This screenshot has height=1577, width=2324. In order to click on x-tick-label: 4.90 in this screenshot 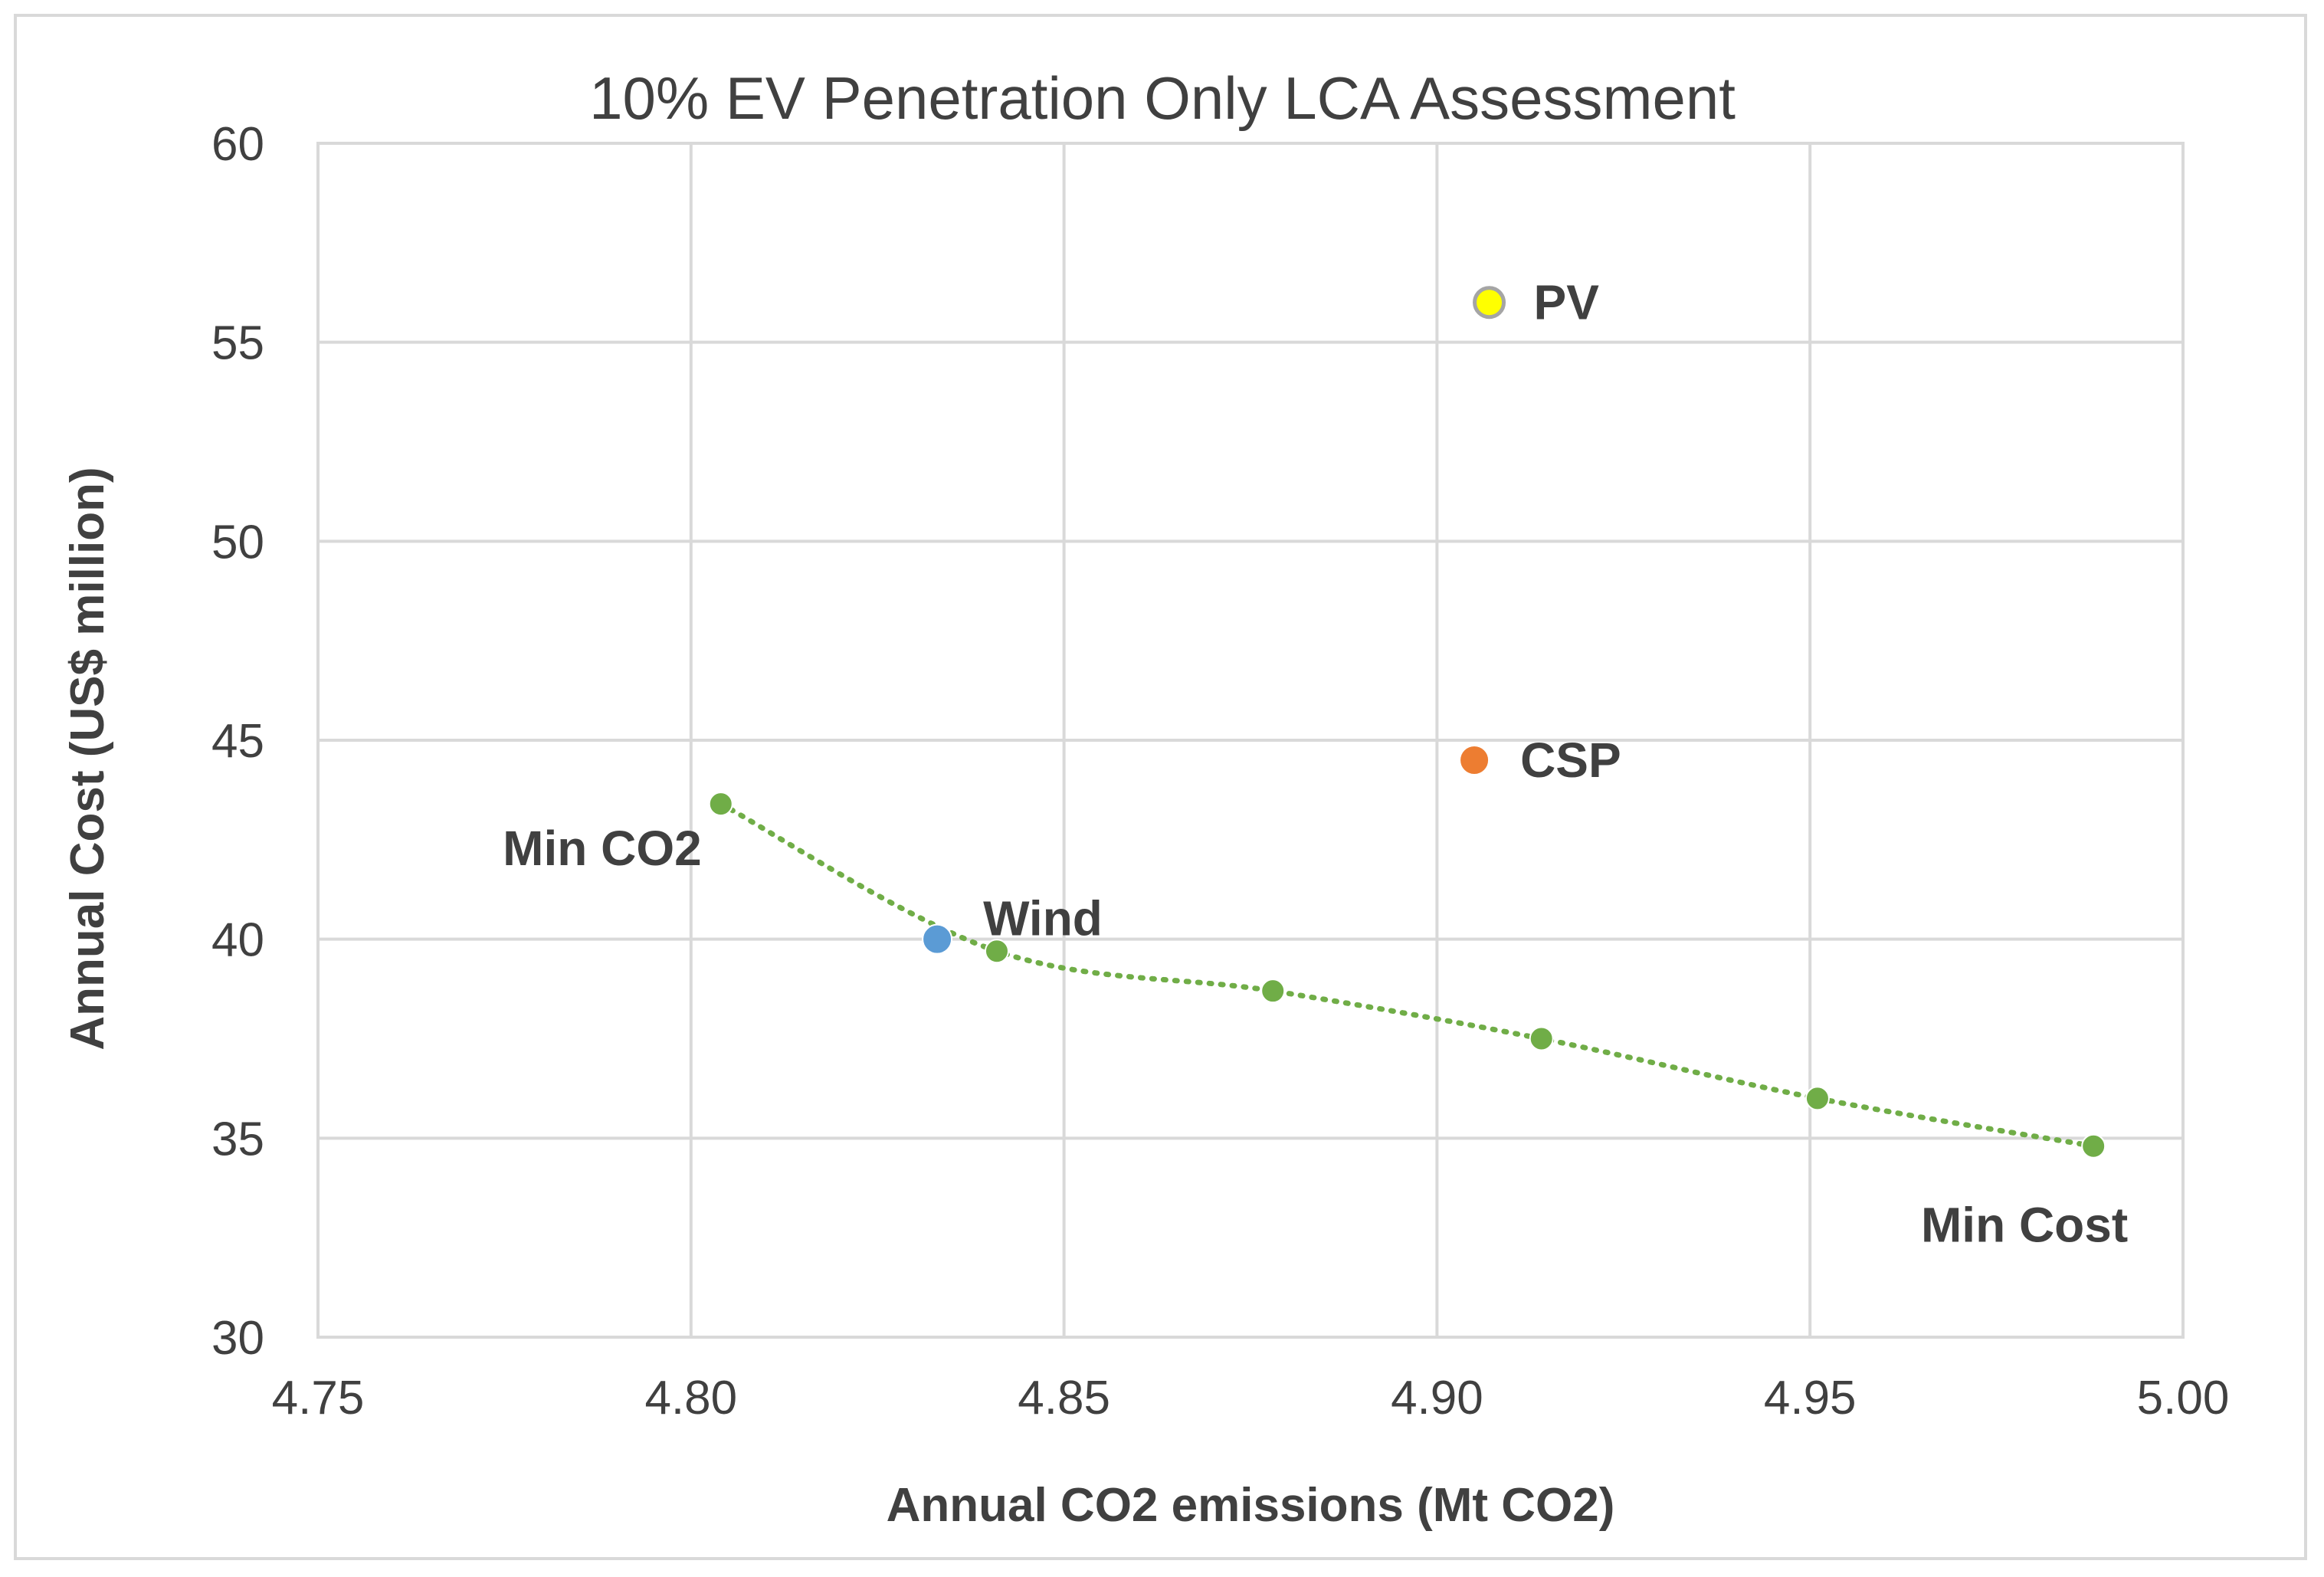, I will do `click(1437, 1398)`.